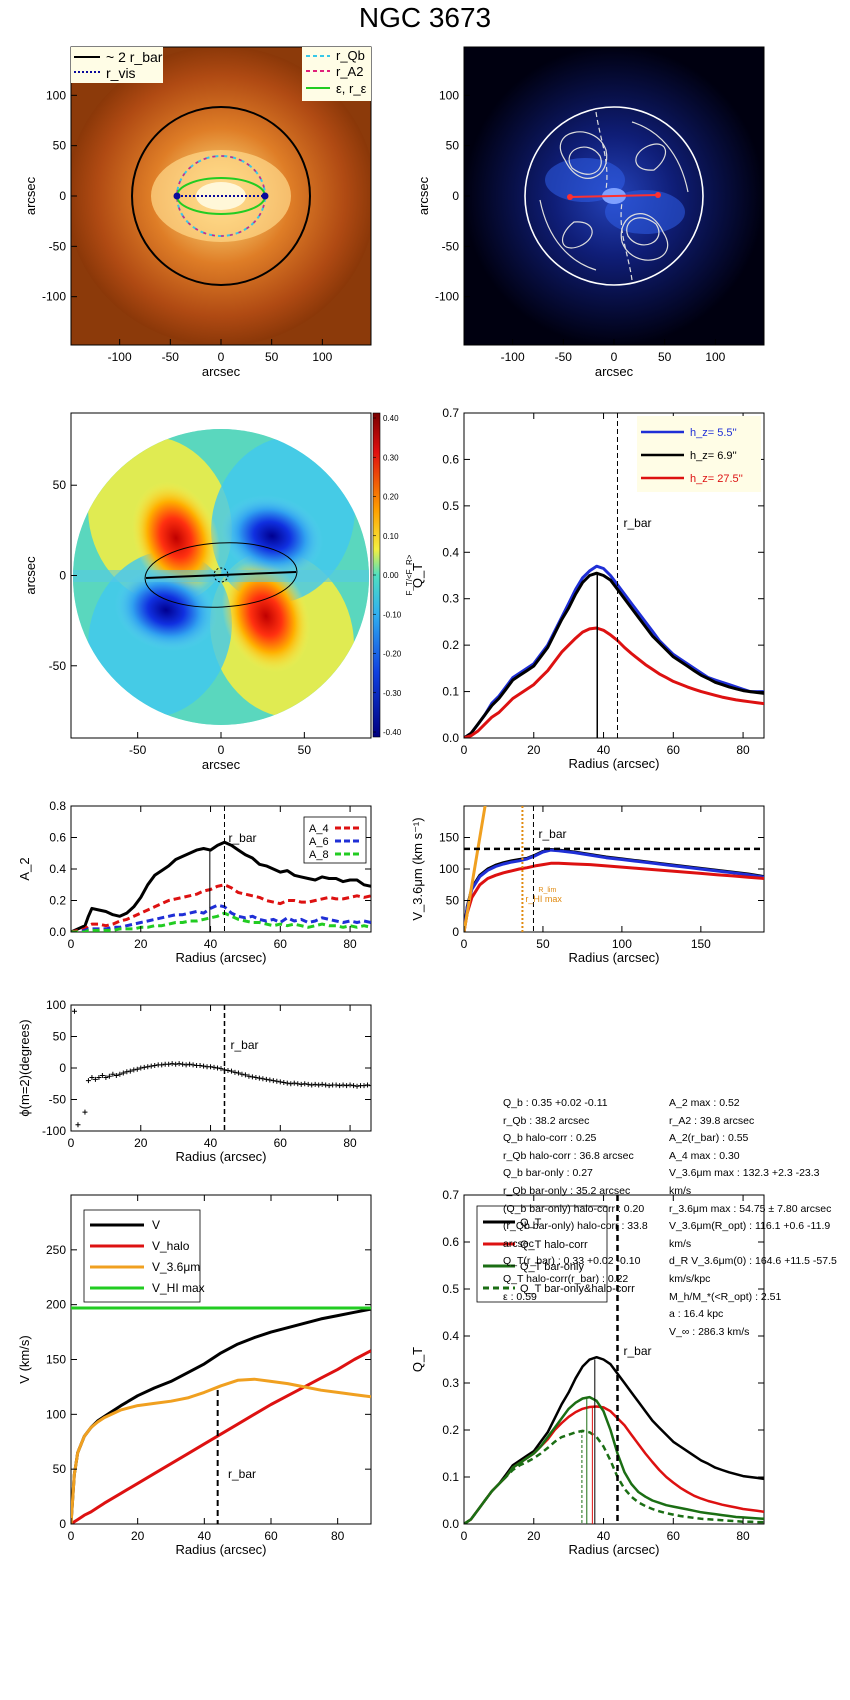 This screenshot has width=850, height=1700. What do you see at coordinates (704, 1155) in the screenshot?
I see `param-row: A_4 max : 0.30` at bounding box center [704, 1155].